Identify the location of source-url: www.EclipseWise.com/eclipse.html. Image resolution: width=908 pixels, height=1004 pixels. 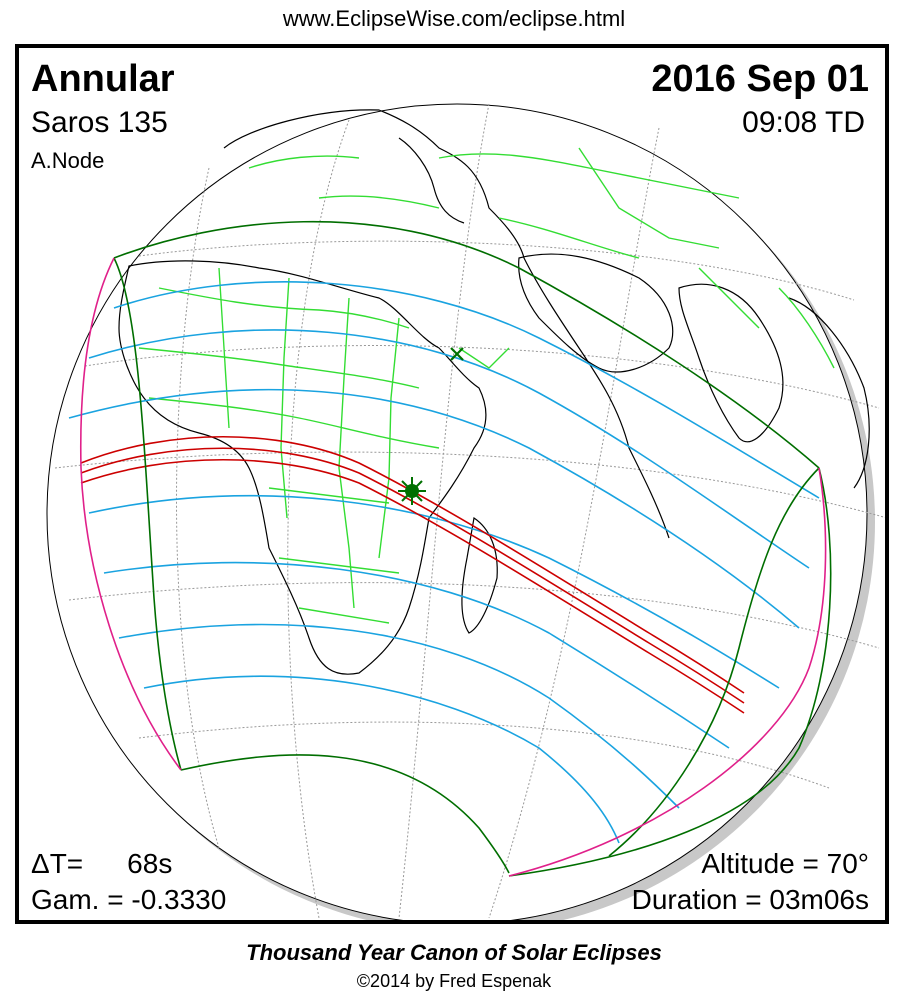
(454, 18).